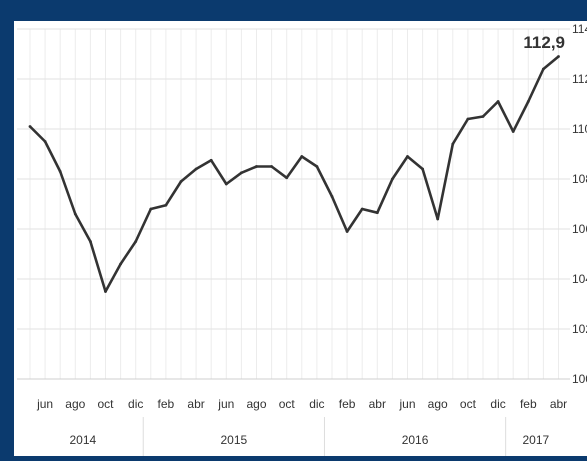 Image resolution: width=587 pixels, height=461 pixels. What do you see at coordinates (415, 440) in the screenshot?
I see `year-label: 2016` at bounding box center [415, 440].